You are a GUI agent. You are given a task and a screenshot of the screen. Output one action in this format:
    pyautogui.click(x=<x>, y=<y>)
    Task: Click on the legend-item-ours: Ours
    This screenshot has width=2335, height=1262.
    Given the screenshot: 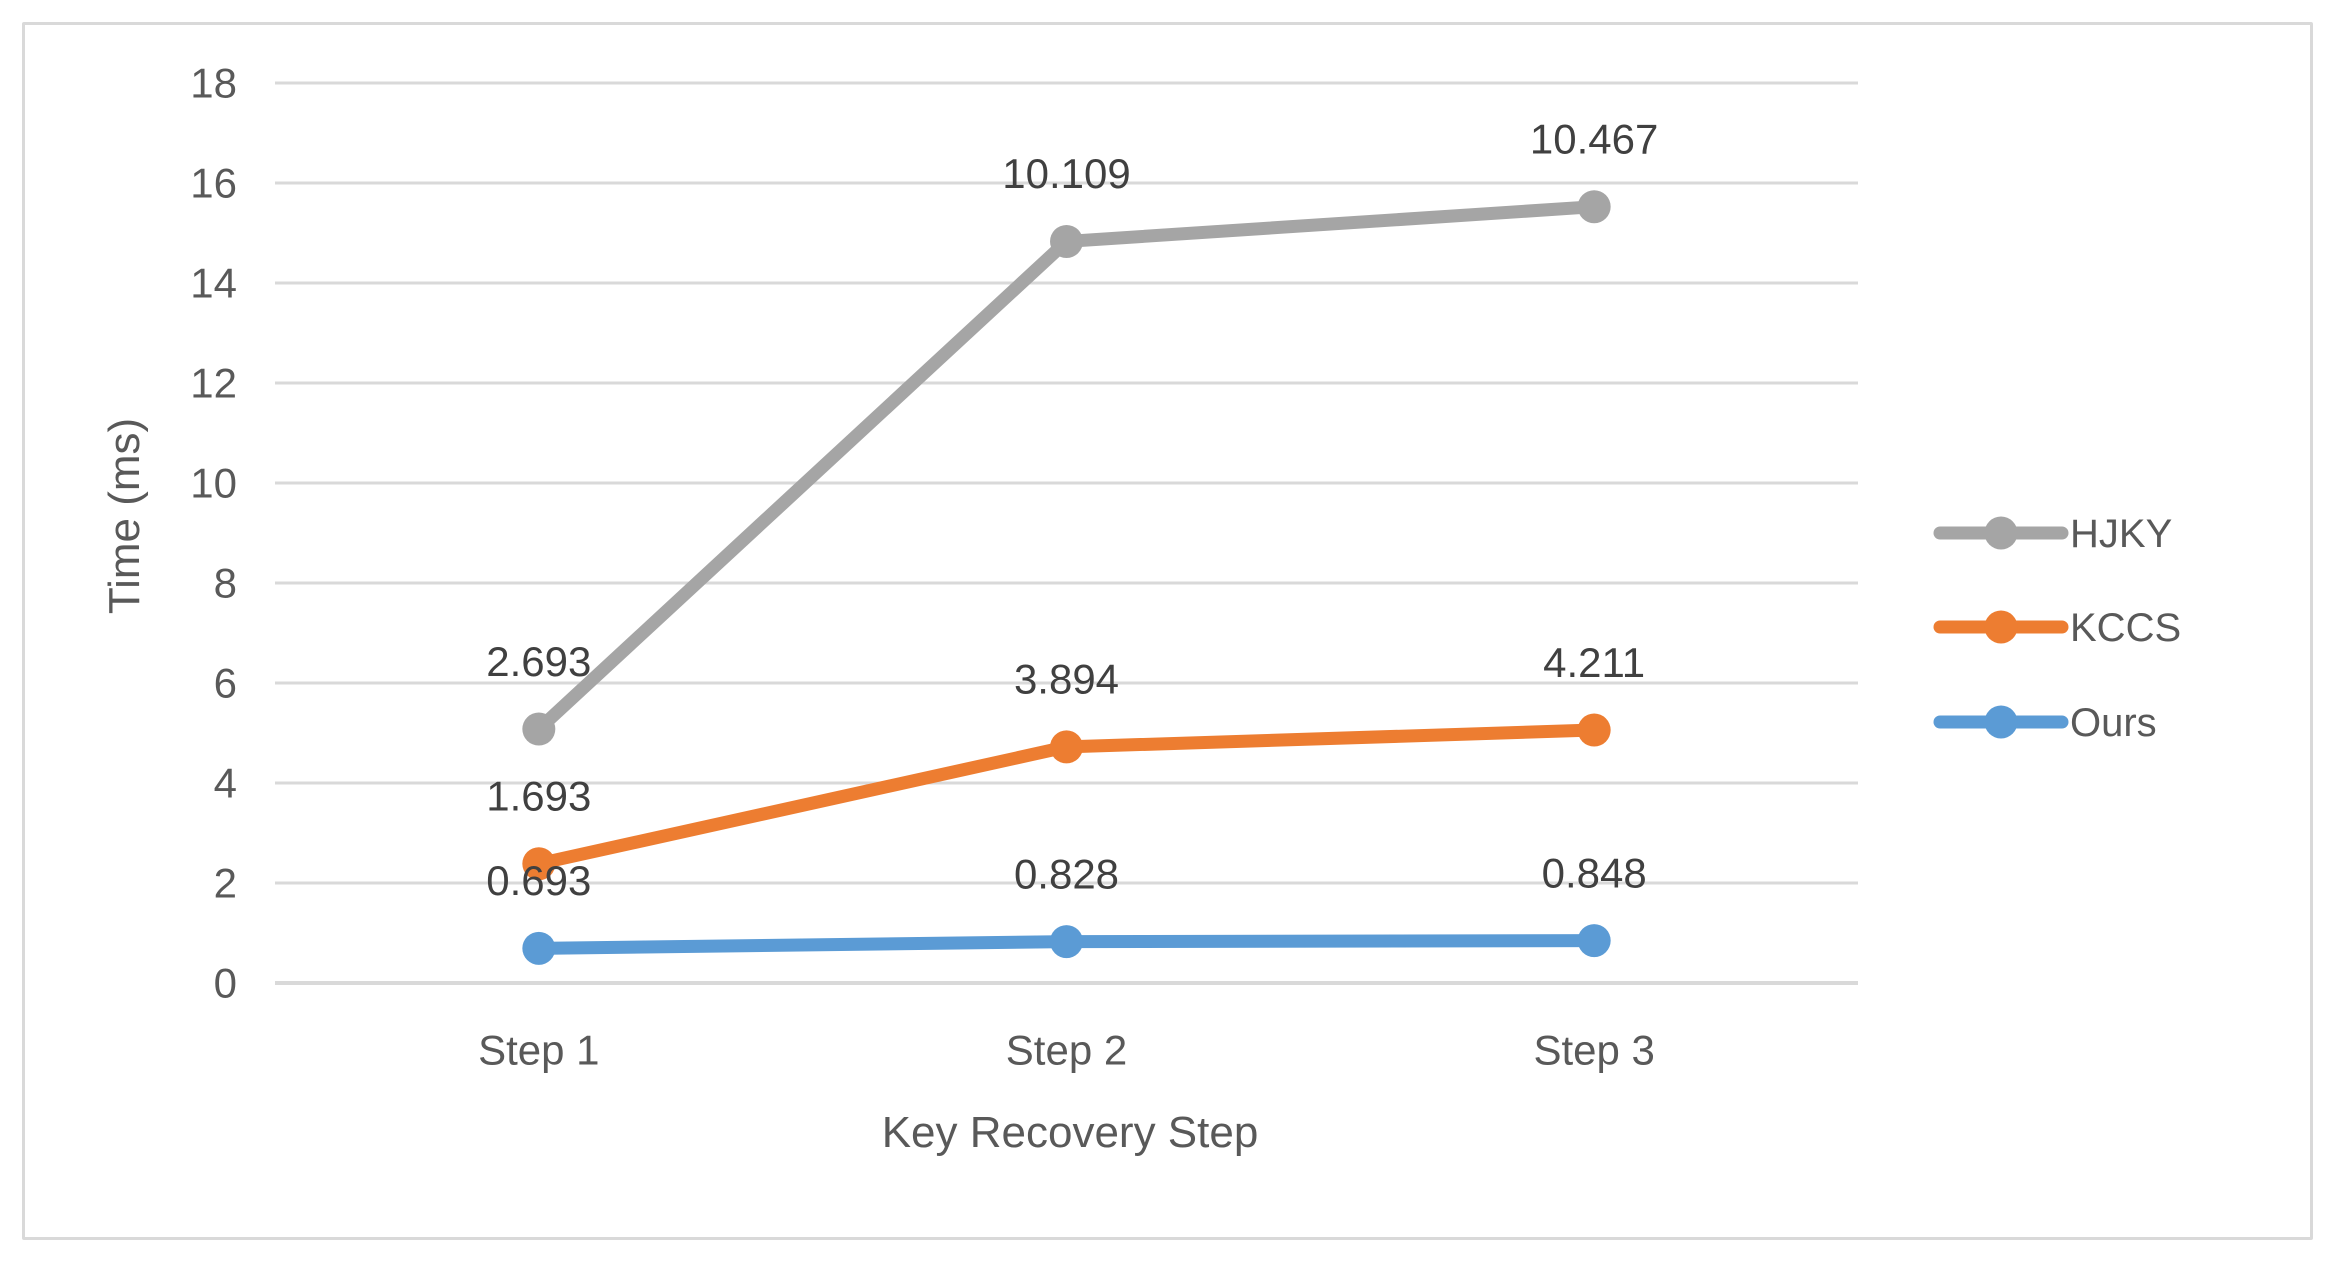 What is the action you would take?
    pyautogui.click(x=2045, y=723)
    